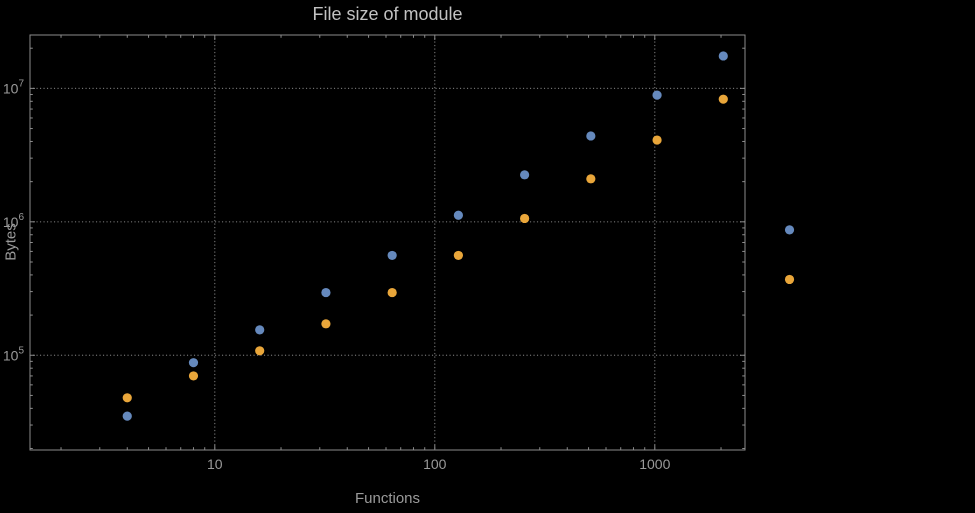  Describe the element at coordinates (14, 87) in the screenshot. I see `y-tick-label: 10⁷` at that location.